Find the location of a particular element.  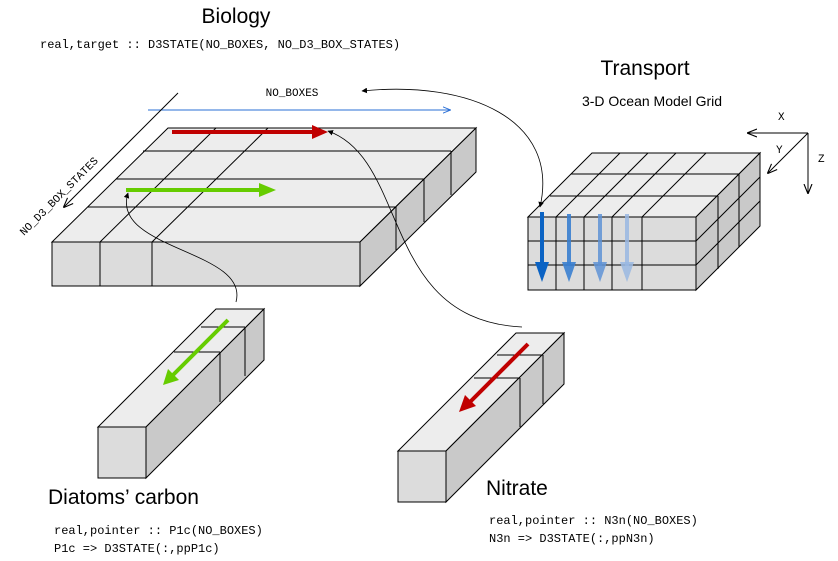

nitrate-arrow-head is located at coordinates (467, 403).